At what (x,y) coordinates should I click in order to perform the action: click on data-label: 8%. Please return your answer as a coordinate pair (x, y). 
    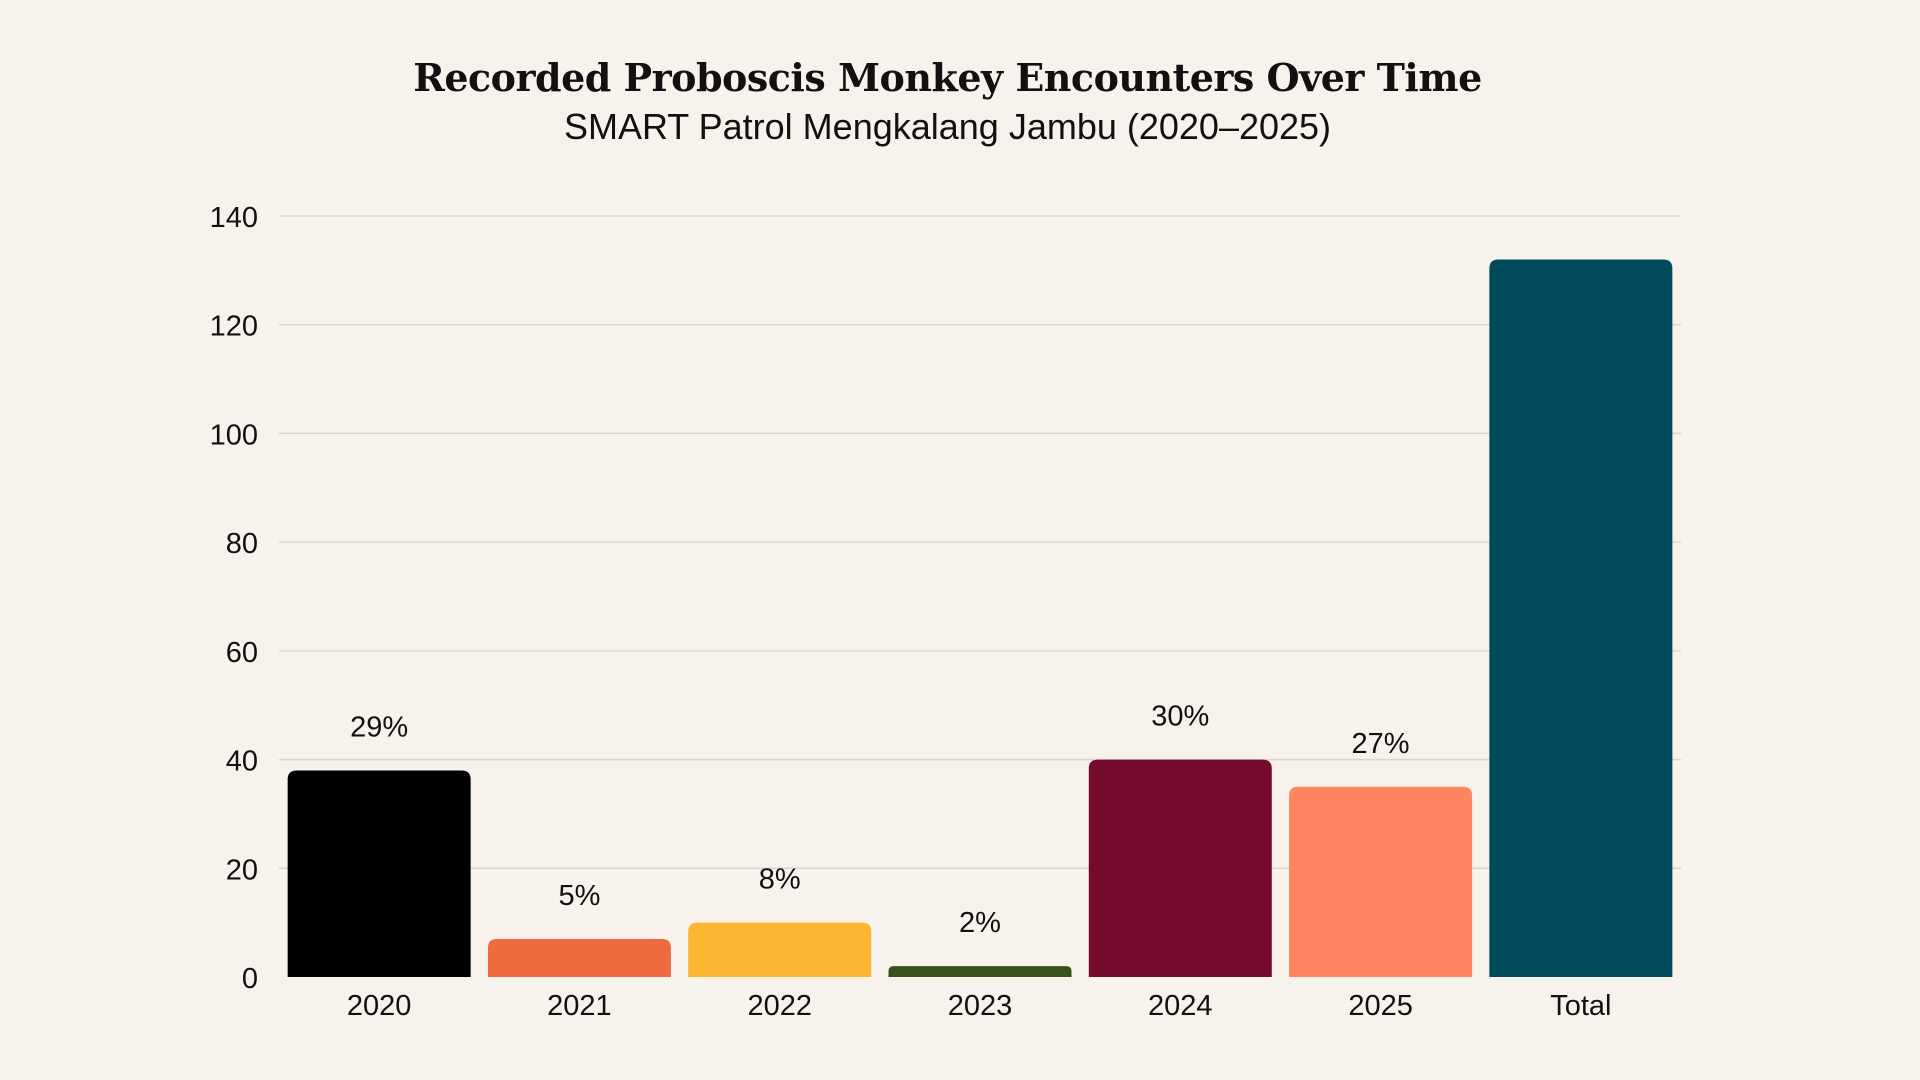
    Looking at the image, I should click on (780, 880).